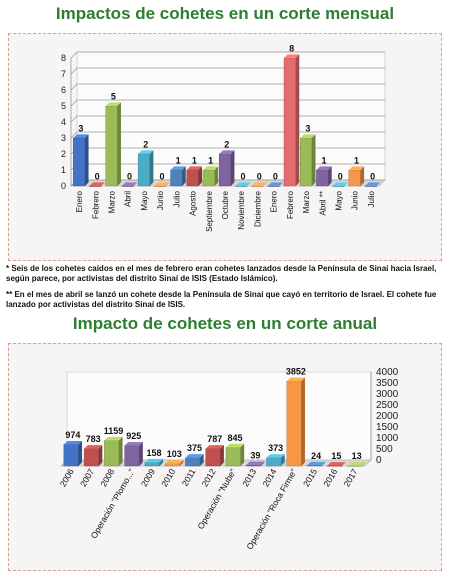  What do you see at coordinates (67, 478) in the screenshot?
I see `x-category-label: 2006` at bounding box center [67, 478].